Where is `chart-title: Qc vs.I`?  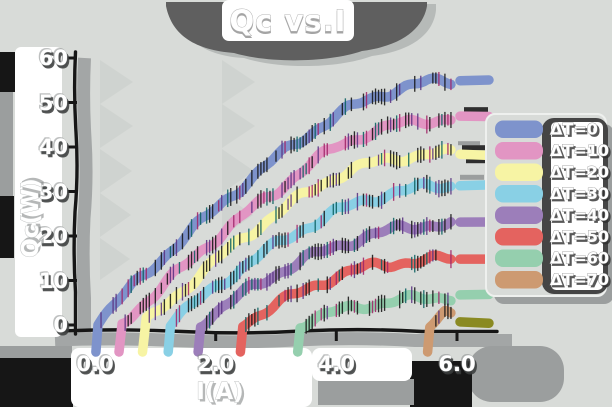
chart-title: Qc vs.I is located at coordinates (288, 21).